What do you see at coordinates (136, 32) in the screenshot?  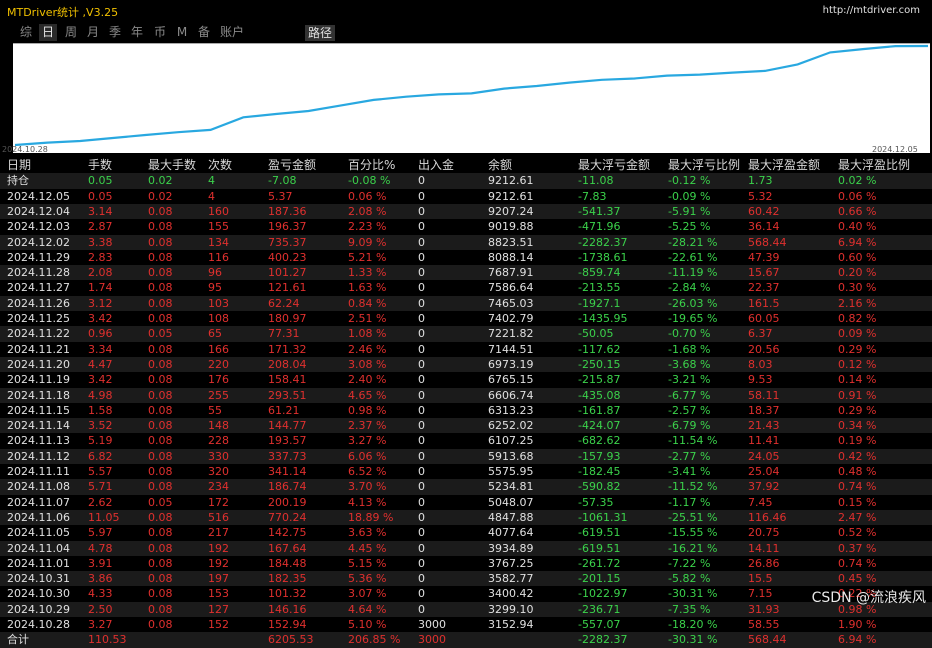 I see `tab-5: 年` at bounding box center [136, 32].